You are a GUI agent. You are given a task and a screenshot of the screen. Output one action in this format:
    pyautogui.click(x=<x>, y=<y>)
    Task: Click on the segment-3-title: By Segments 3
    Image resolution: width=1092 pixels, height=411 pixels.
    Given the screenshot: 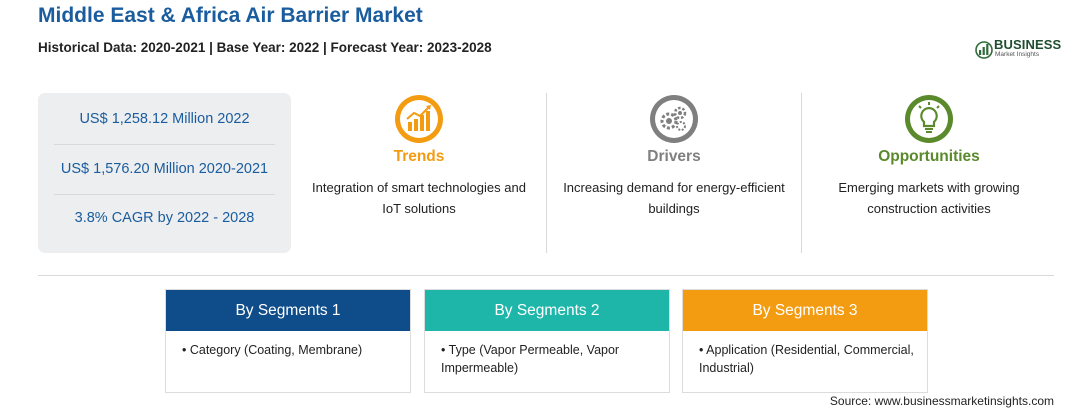 What is the action you would take?
    pyautogui.click(x=805, y=310)
    